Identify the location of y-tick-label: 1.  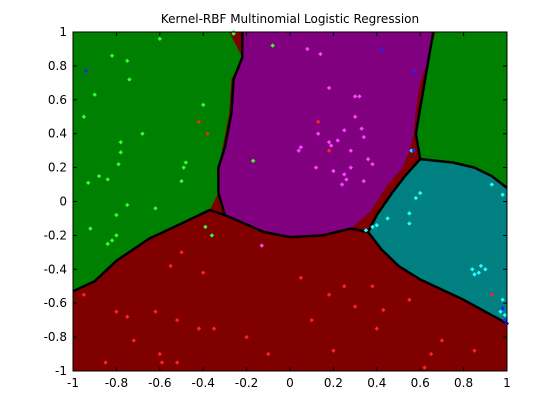
(63, 32).